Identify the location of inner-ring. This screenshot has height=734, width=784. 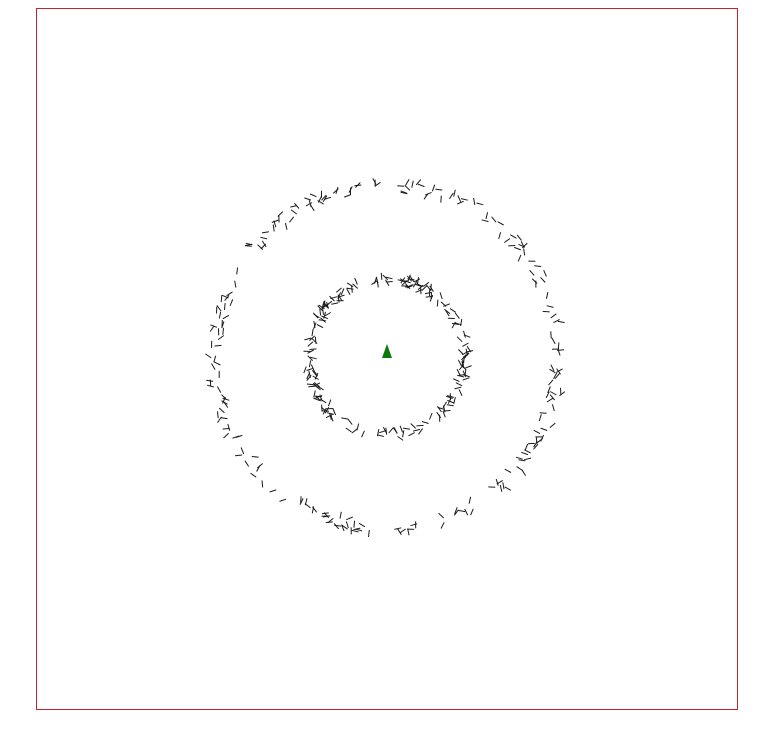
(388, 356).